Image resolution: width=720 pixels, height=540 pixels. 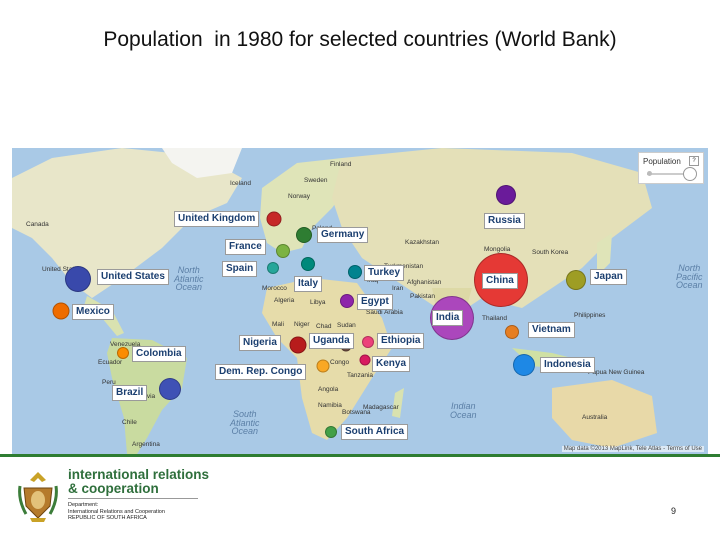 I want to click on country-label-egypt: Egypt, so click(x=375, y=302).